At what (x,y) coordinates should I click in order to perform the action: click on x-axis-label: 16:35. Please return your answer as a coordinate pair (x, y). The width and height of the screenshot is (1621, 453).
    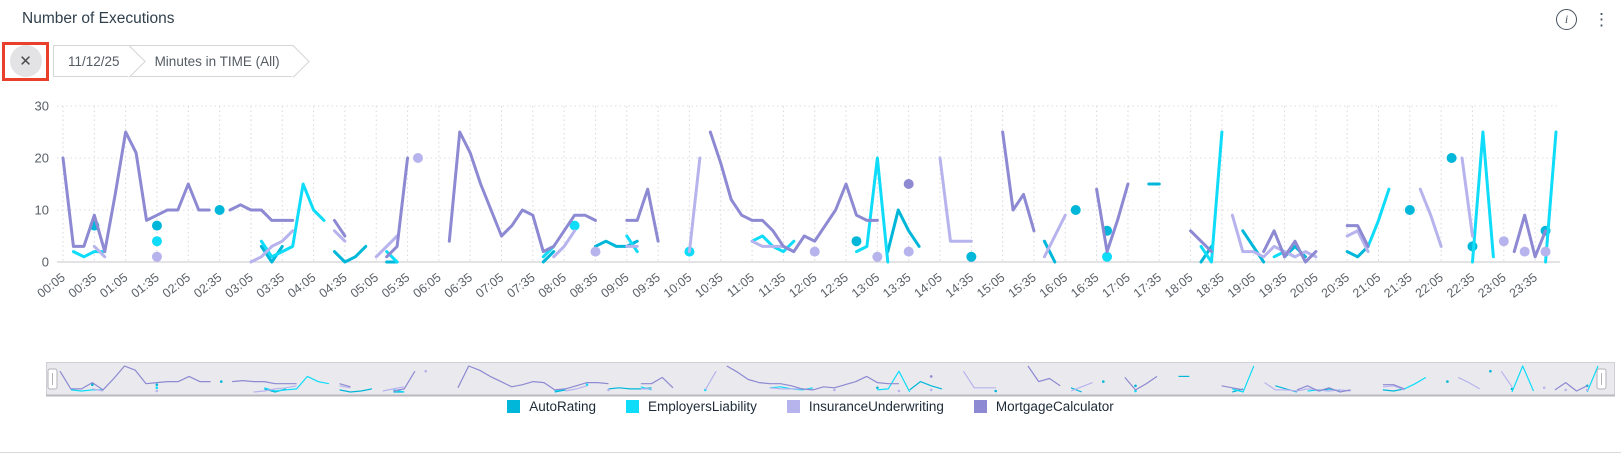
    Looking at the image, I should click on (1084, 285).